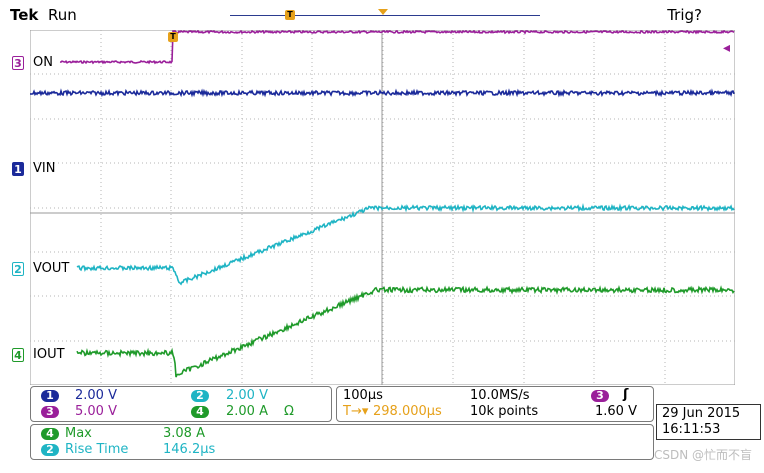 This screenshot has height=473, width=764. Describe the element at coordinates (50, 412) in the screenshot. I see `ch3-badge: 3` at that location.